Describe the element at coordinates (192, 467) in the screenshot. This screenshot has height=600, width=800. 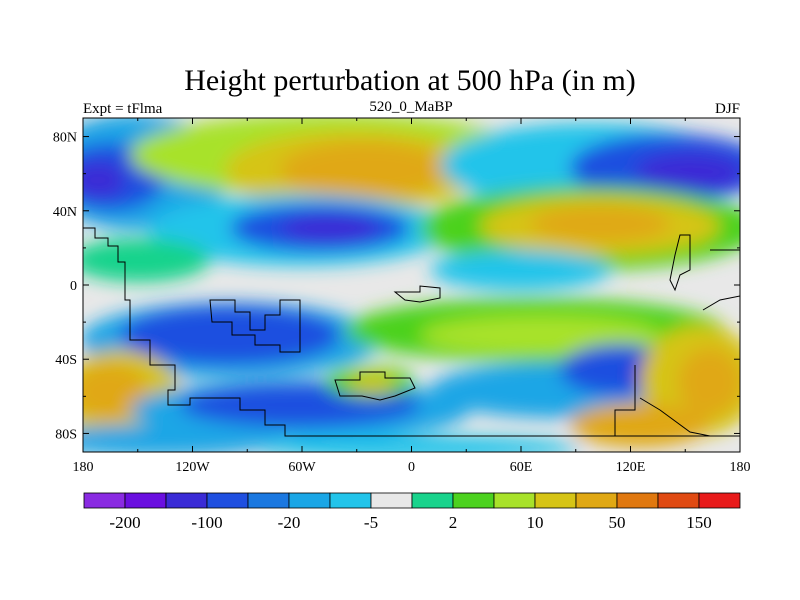
I see `lon-tick-label: 120W` at that location.